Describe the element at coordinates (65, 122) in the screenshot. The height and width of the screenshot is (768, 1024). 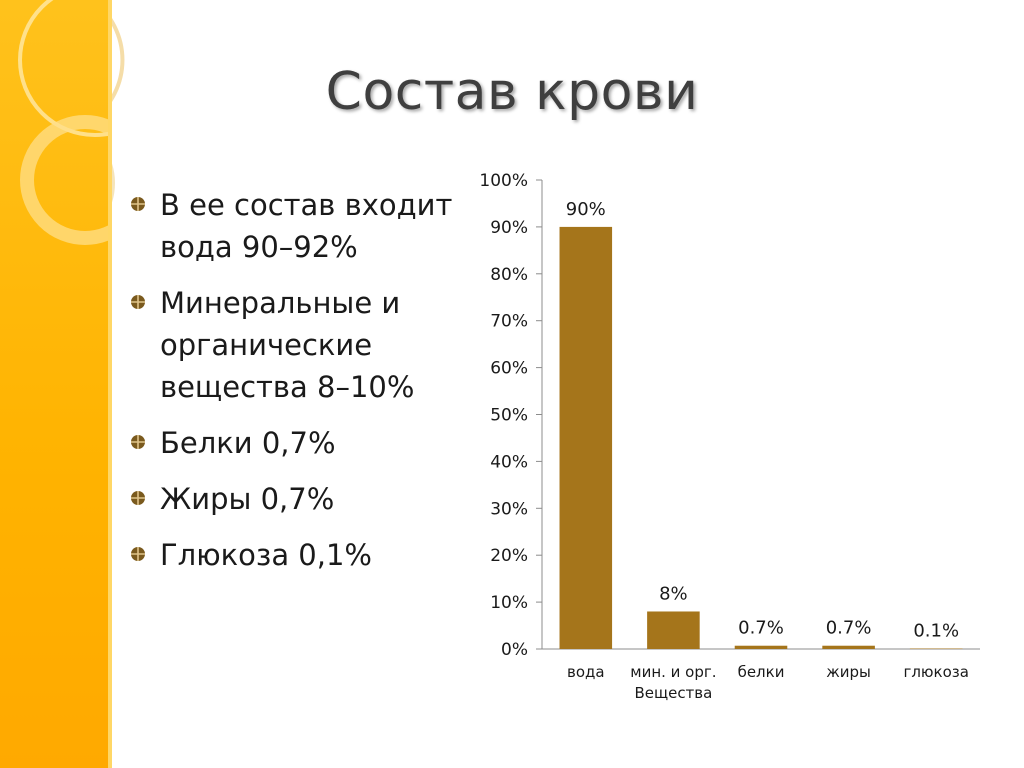
I see `decorative-circles` at that location.